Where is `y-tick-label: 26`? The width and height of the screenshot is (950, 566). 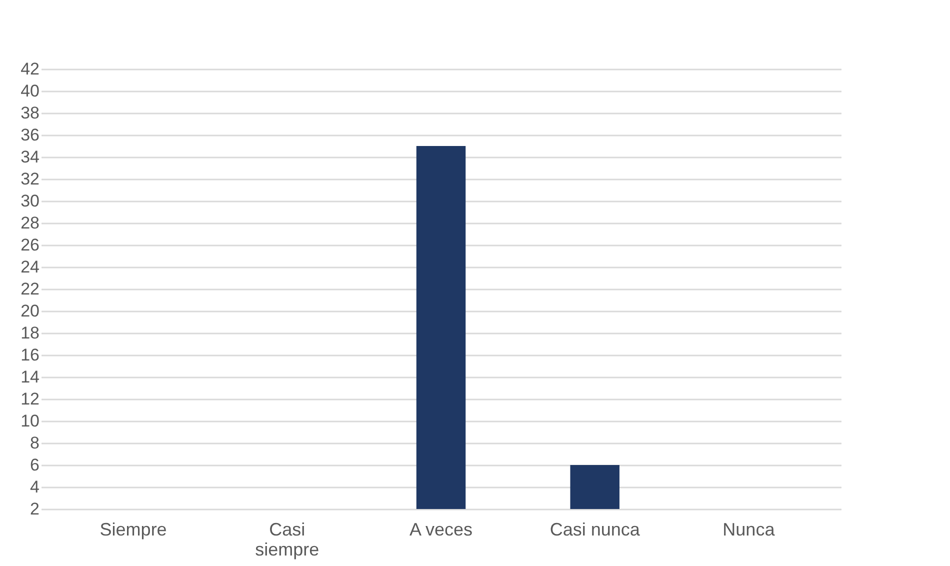 y-tick-label: 26 is located at coordinates (30, 245).